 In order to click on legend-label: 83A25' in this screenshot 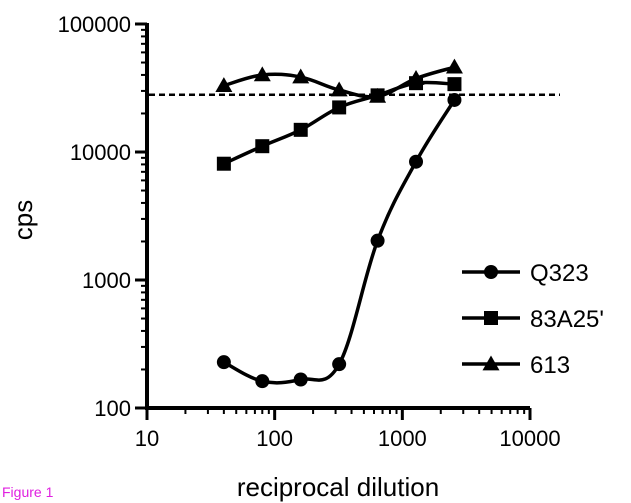, I will do `click(567, 319)`.